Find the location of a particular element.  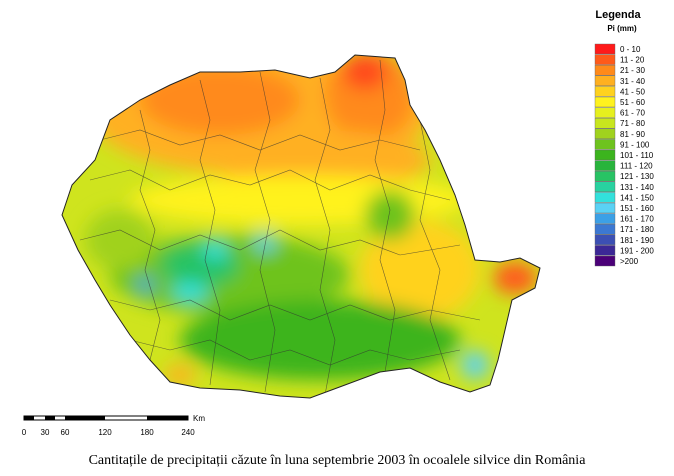

scale-label: 120 is located at coordinates (105, 432).